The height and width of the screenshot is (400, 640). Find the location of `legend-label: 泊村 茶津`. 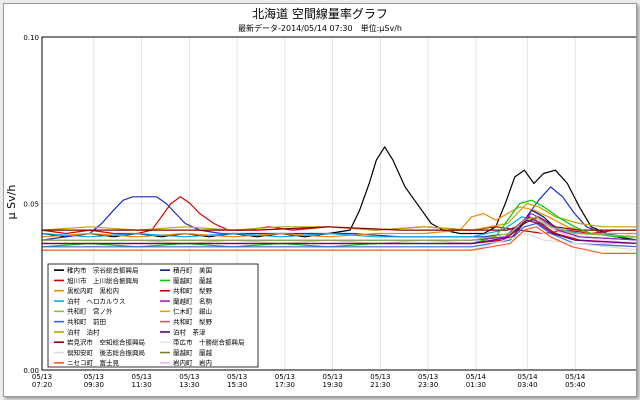

legend-label: 泊村 茶津 is located at coordinates (189, 331).